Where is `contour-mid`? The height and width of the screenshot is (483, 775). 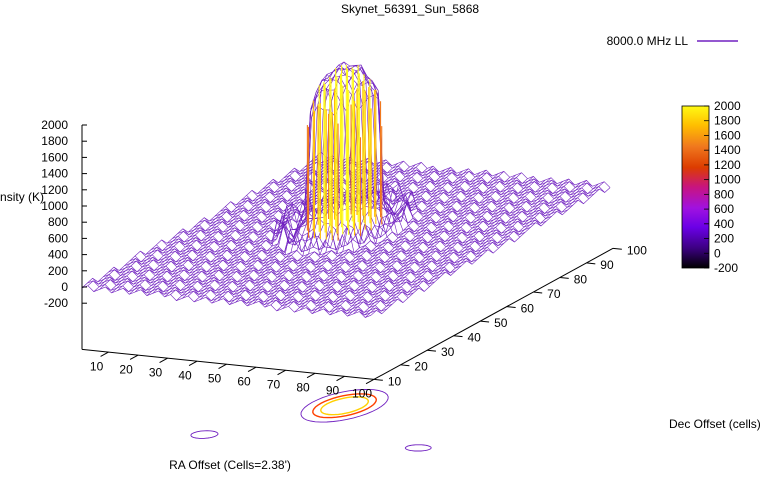 contour-mid is located at coordinates (345, 406).